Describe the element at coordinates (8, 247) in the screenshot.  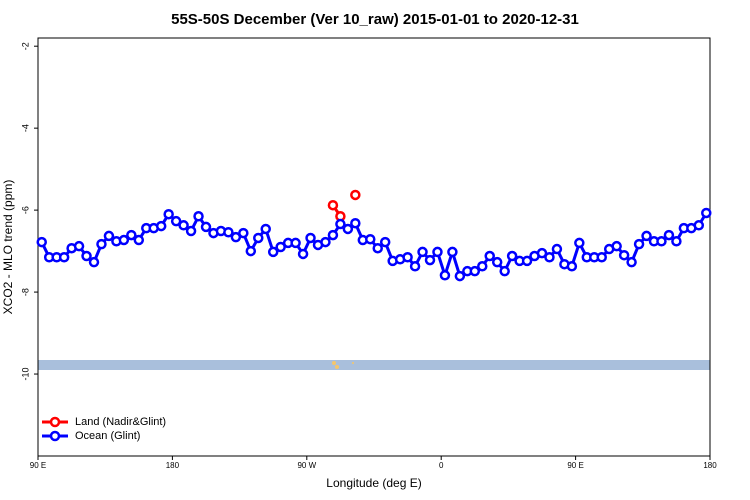
I see `y-axis-label: XCO2 - MLO trend (ppm)` at that location.